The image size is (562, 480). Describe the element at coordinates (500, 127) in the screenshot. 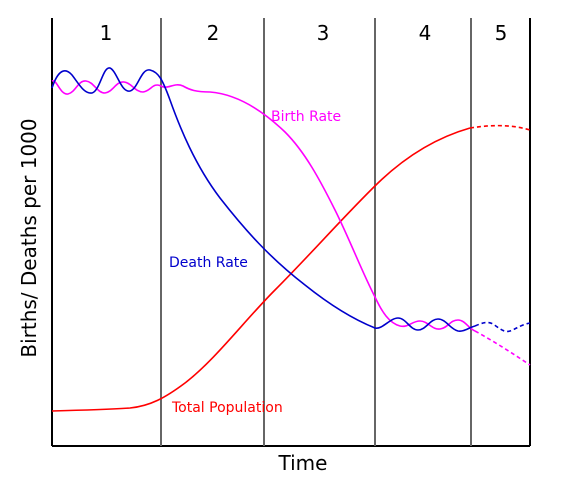

I see `total-population-projection` at that location.